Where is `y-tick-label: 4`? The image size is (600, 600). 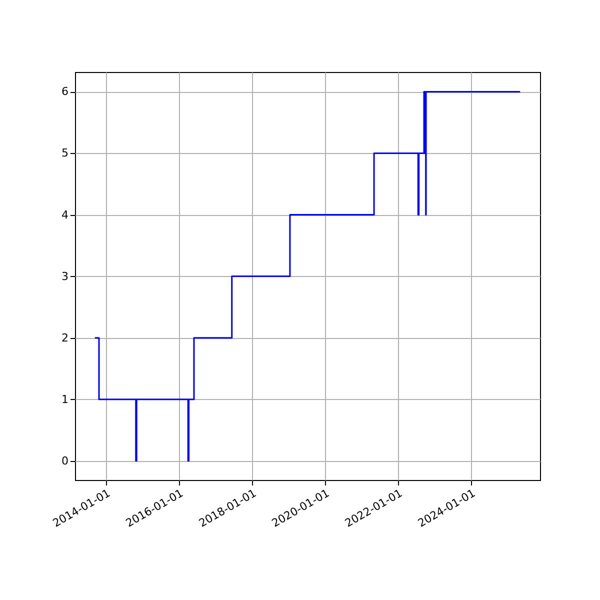
y-tick-label: 4 is located at coordinates (65, 215).